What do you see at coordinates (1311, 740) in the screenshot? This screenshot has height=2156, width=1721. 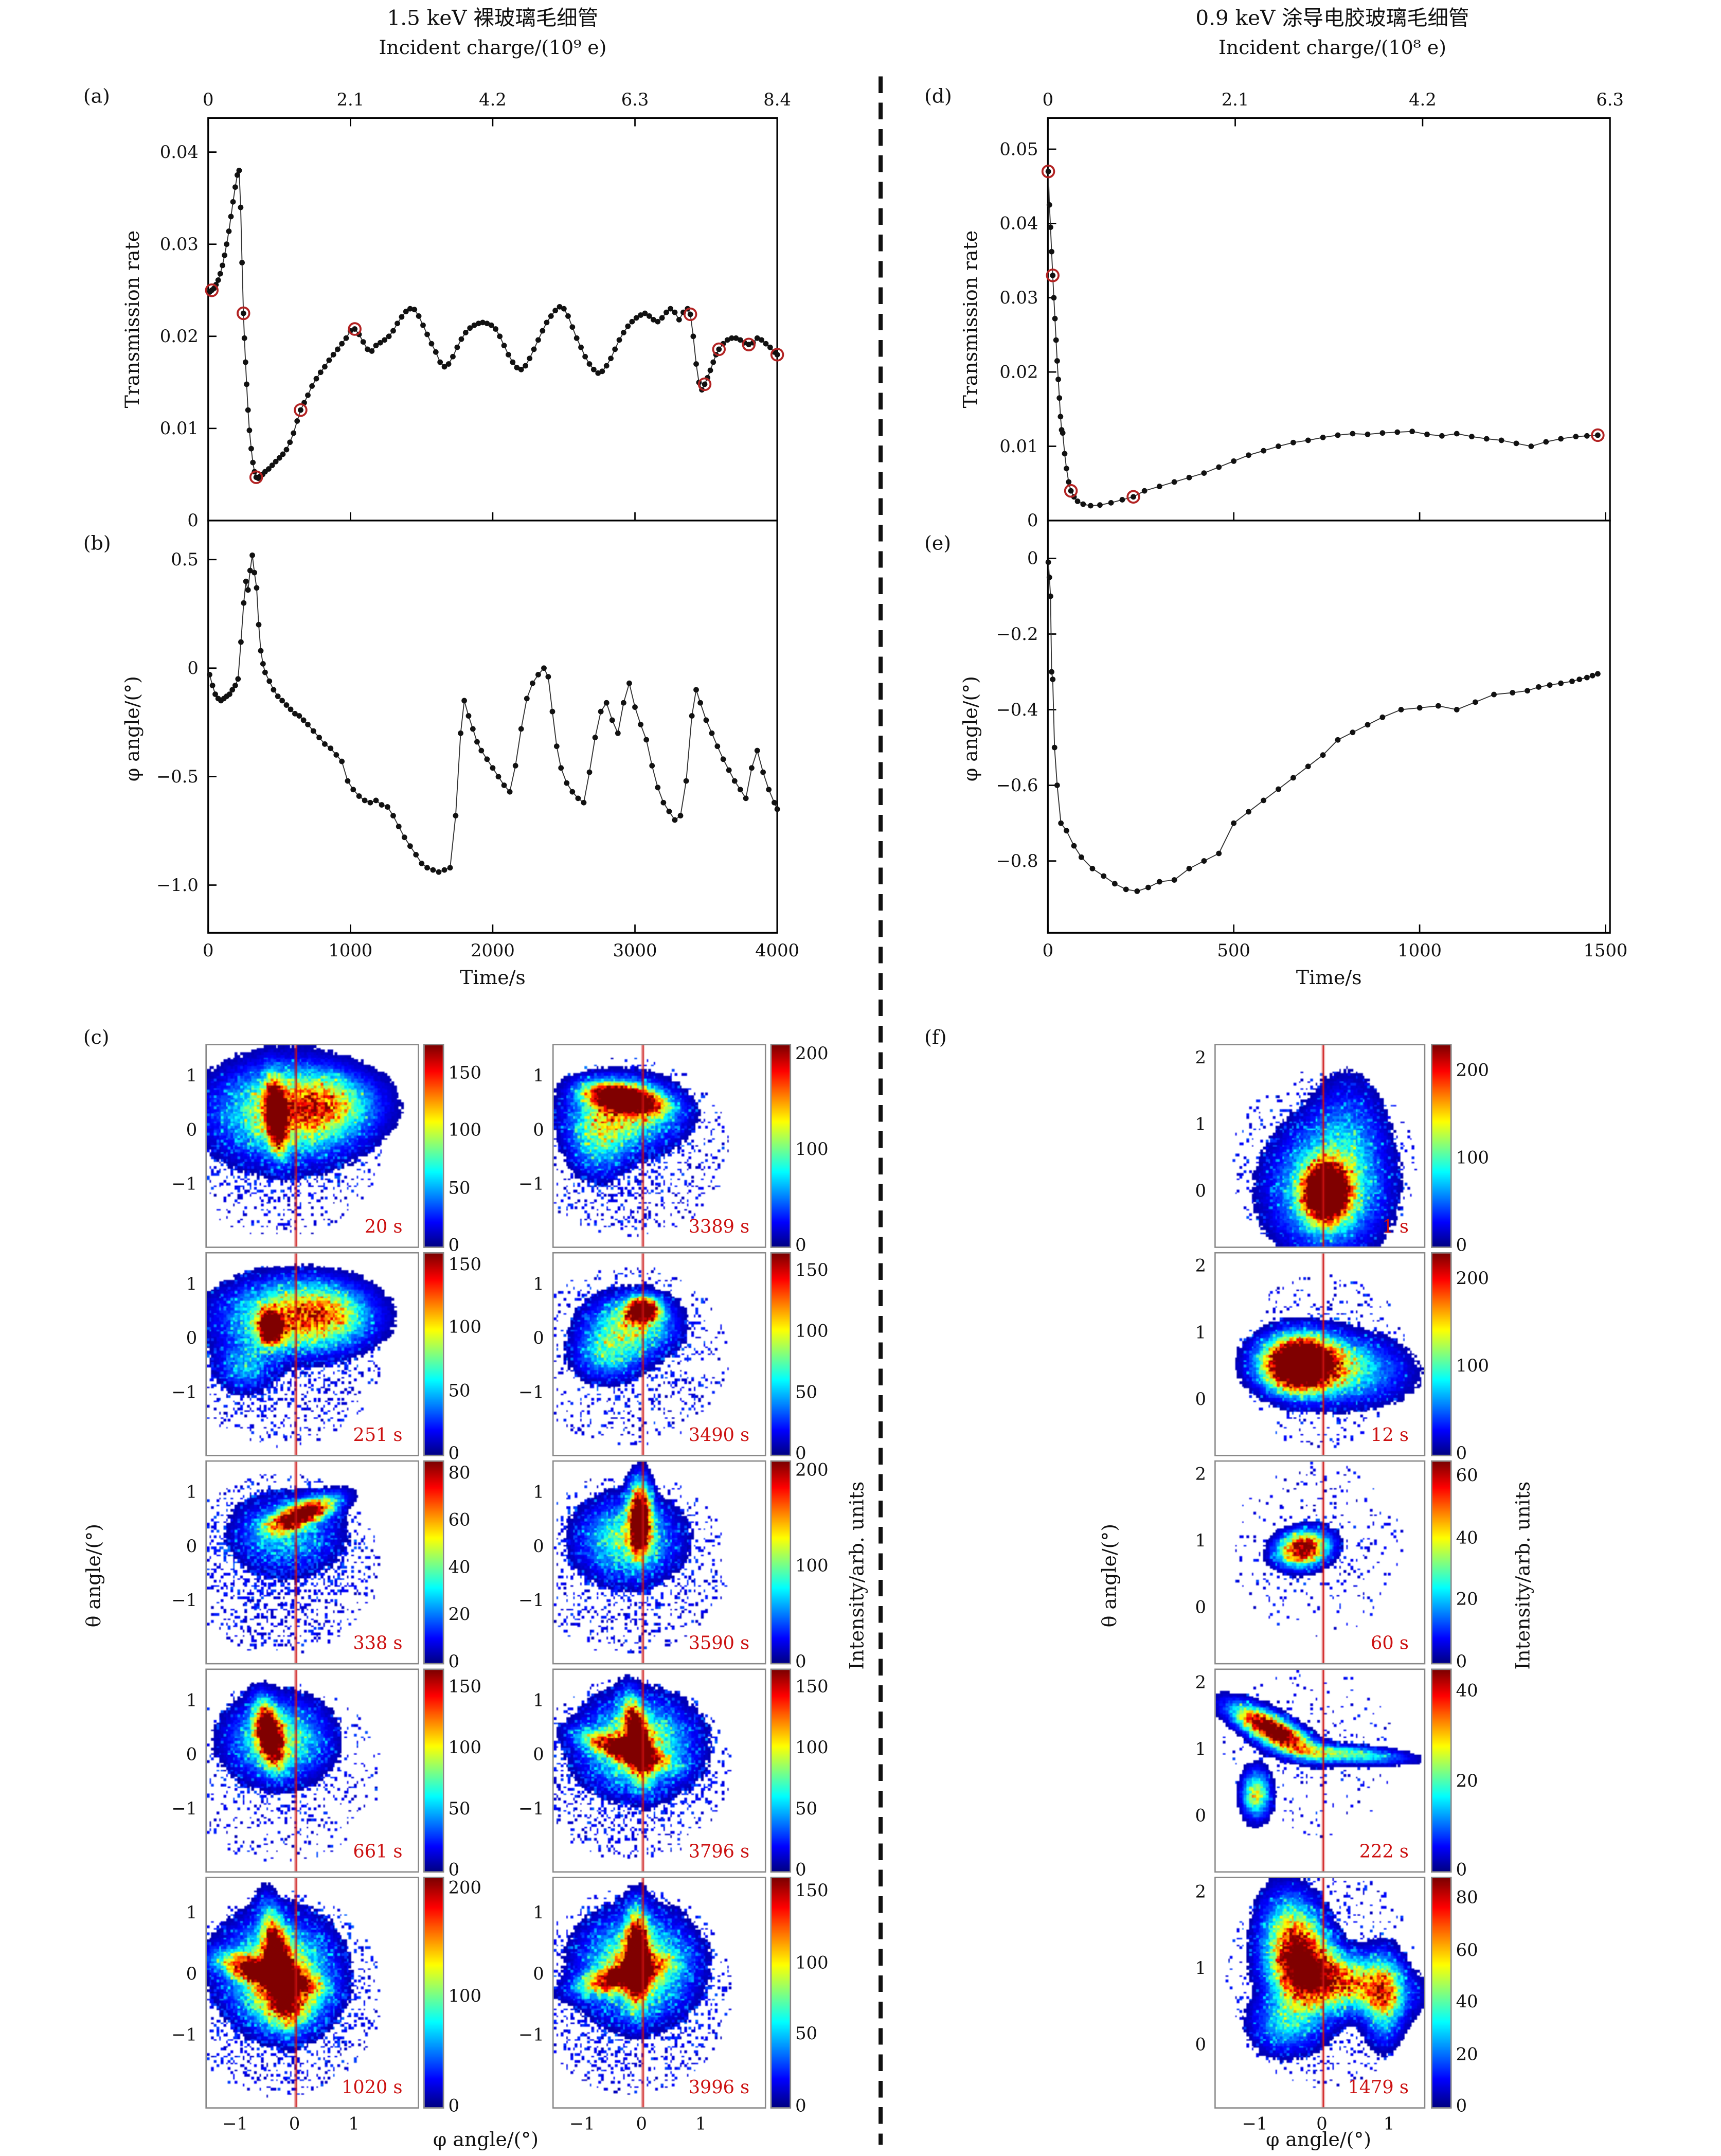 I see `chart-e-phi-angle: 0 −0.2 −0.4 −0.6 −0.8 0 500 1000 1500` at bounding box center [1311, 740].